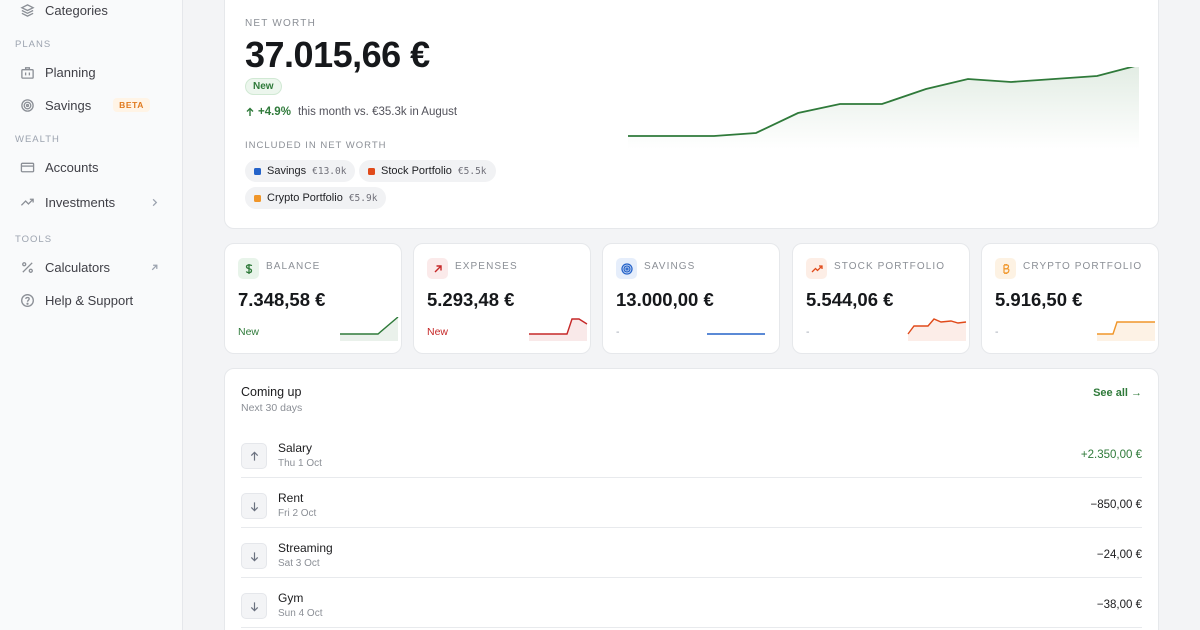  Describe the element at coordinates (416, 171) in the screenshot. I see `chip-name: Stock Portfolio` at that location.